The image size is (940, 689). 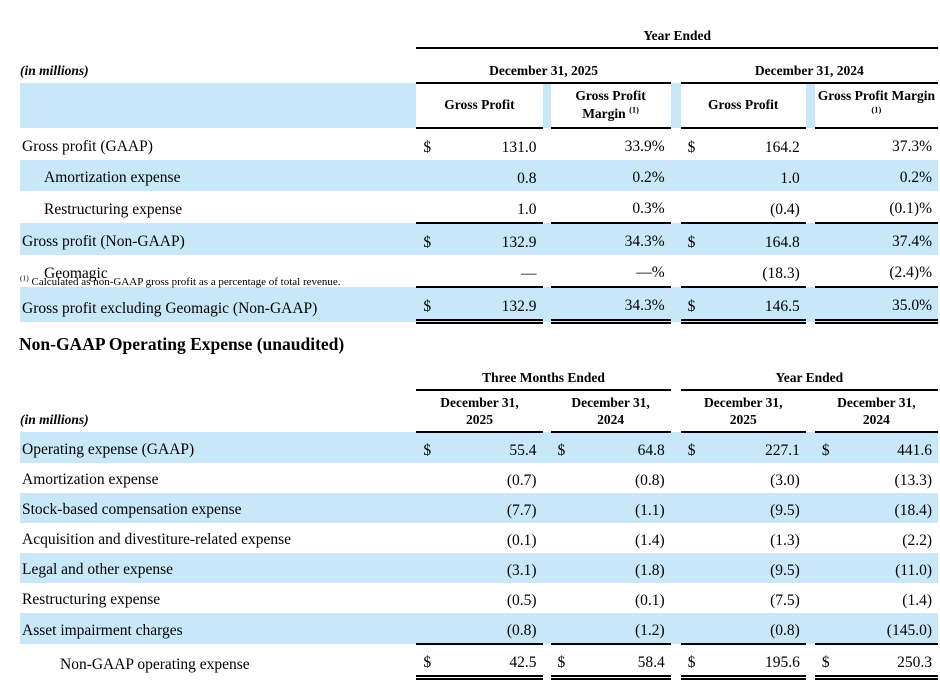 I want to click on value-cell: $132.9, so click(x=479, y=239).